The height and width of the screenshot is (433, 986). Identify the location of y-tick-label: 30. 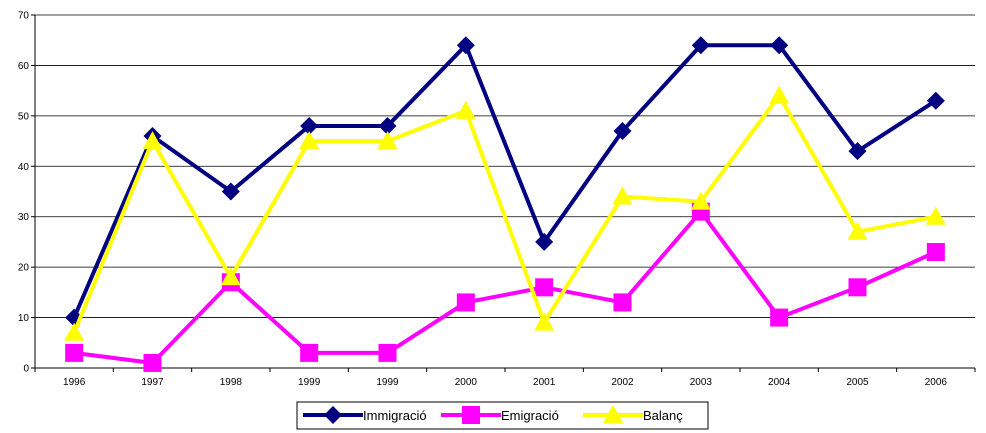
(24, 217).